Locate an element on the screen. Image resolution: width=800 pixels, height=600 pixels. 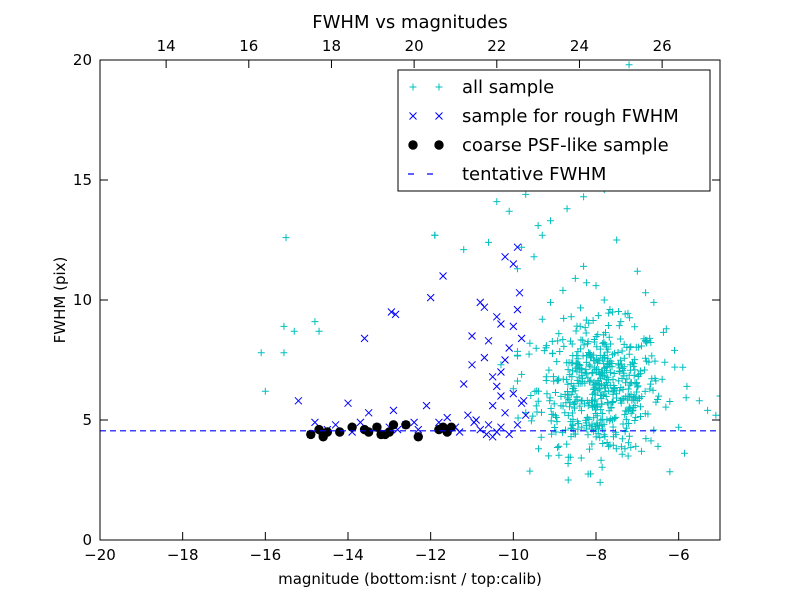
y-axis-label: FWHM (pix) is located at coordinates (60, 300).